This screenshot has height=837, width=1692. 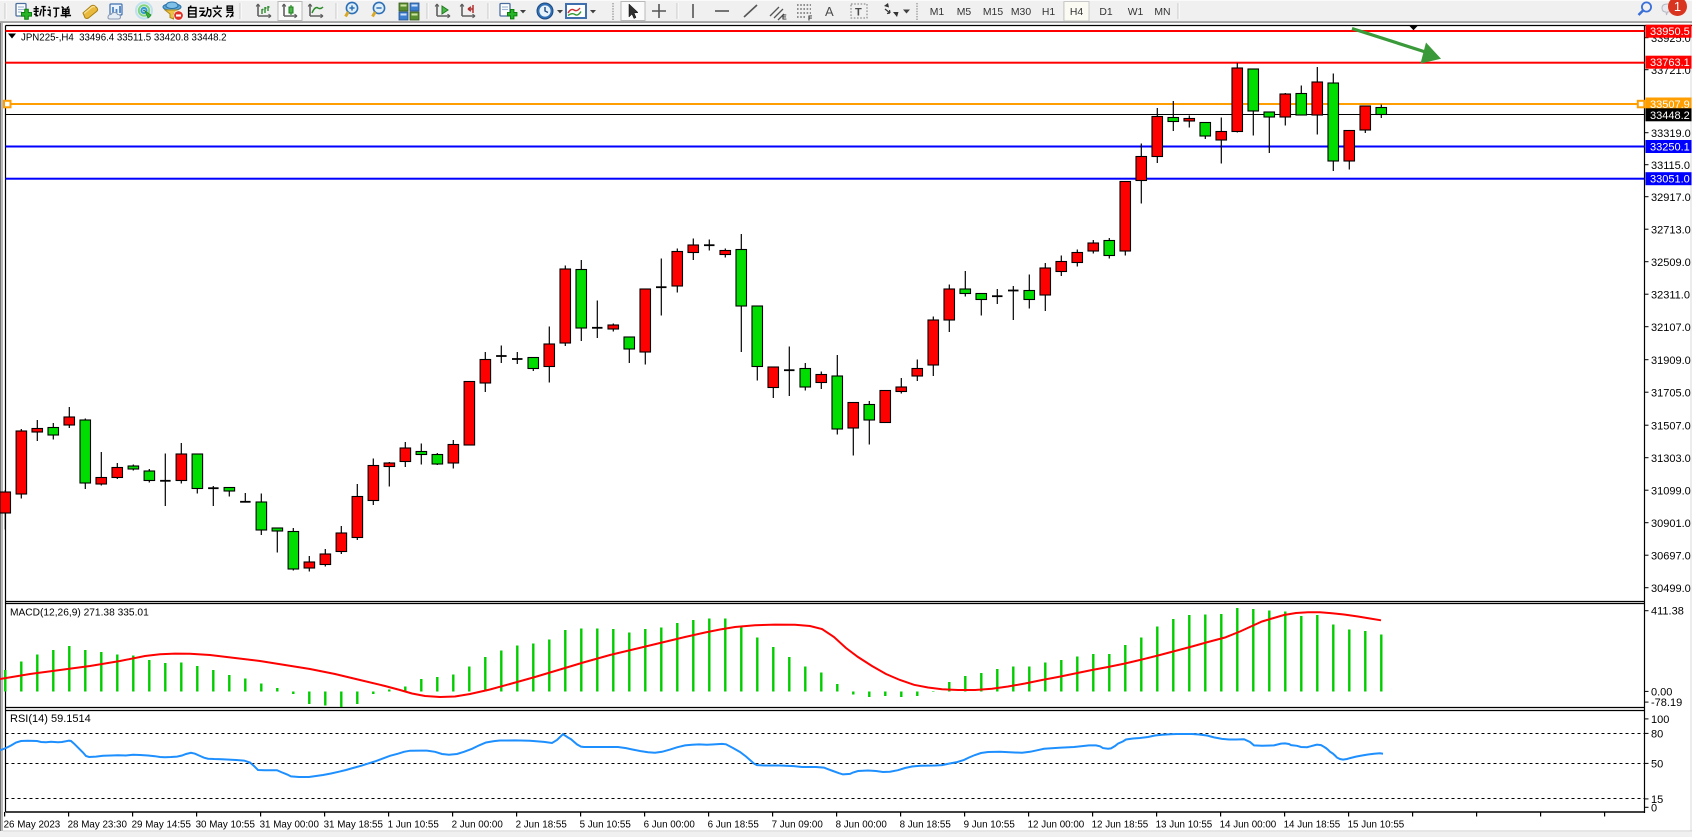 What do you see at coordinates (670, 825) in the screenshot?
I see `svg-text: 6 Jun 00:00` at bounding box center [670, 825].